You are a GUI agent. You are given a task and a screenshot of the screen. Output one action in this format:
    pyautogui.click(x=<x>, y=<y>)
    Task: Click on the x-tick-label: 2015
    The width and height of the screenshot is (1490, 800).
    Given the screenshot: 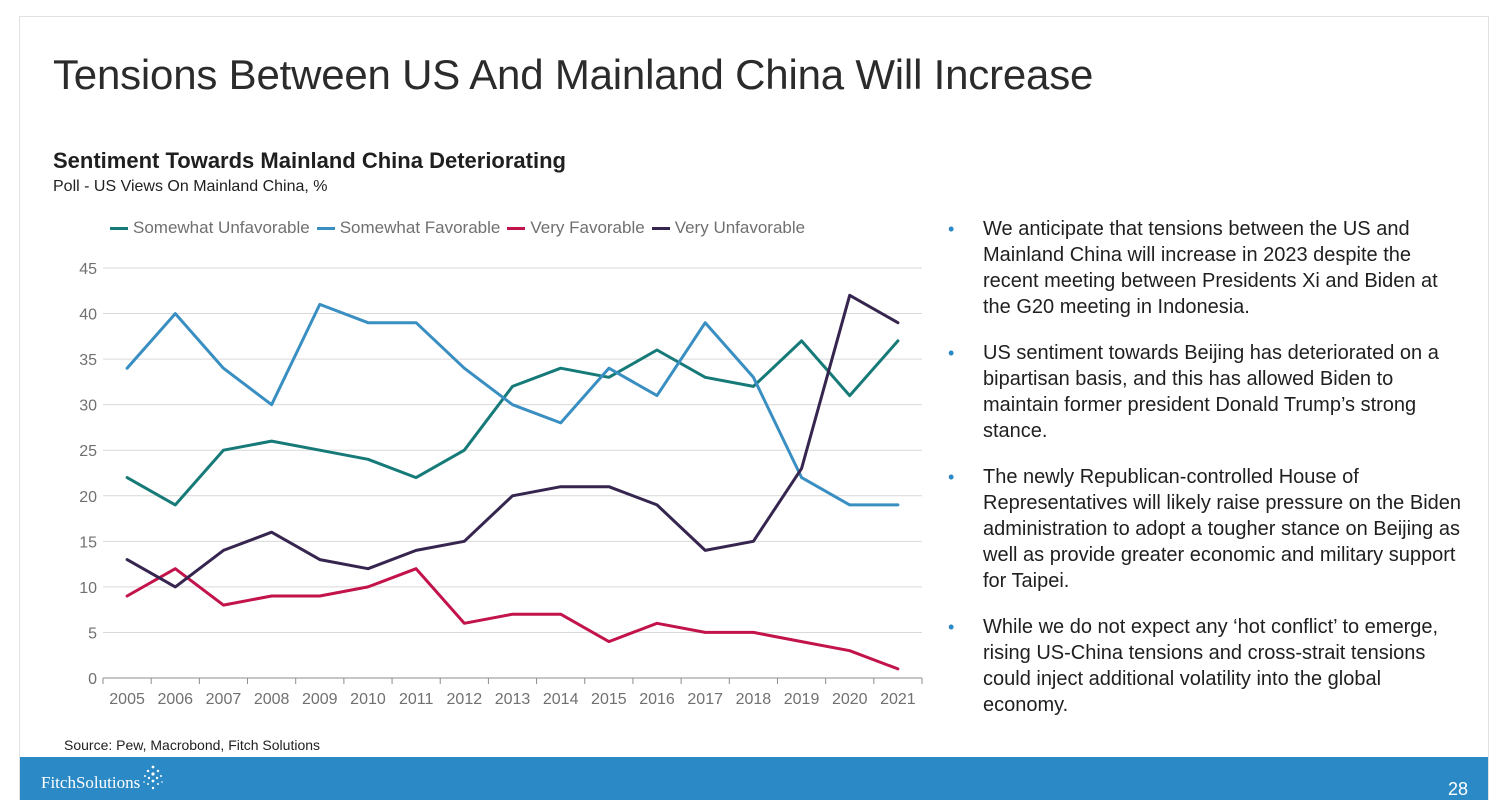 What is the action you would take?
    pyautogui.click(x=609, y=699)
    